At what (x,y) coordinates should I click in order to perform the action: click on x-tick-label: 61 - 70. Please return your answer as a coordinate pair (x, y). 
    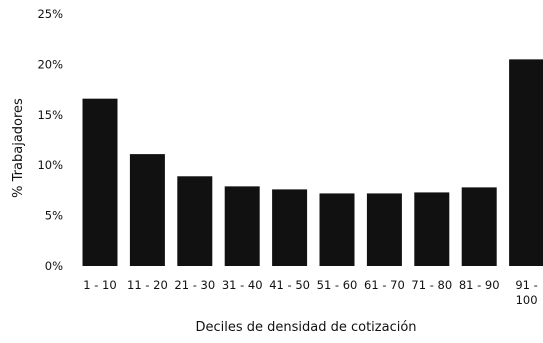
    Looking at the image, I should click on (384, 285).